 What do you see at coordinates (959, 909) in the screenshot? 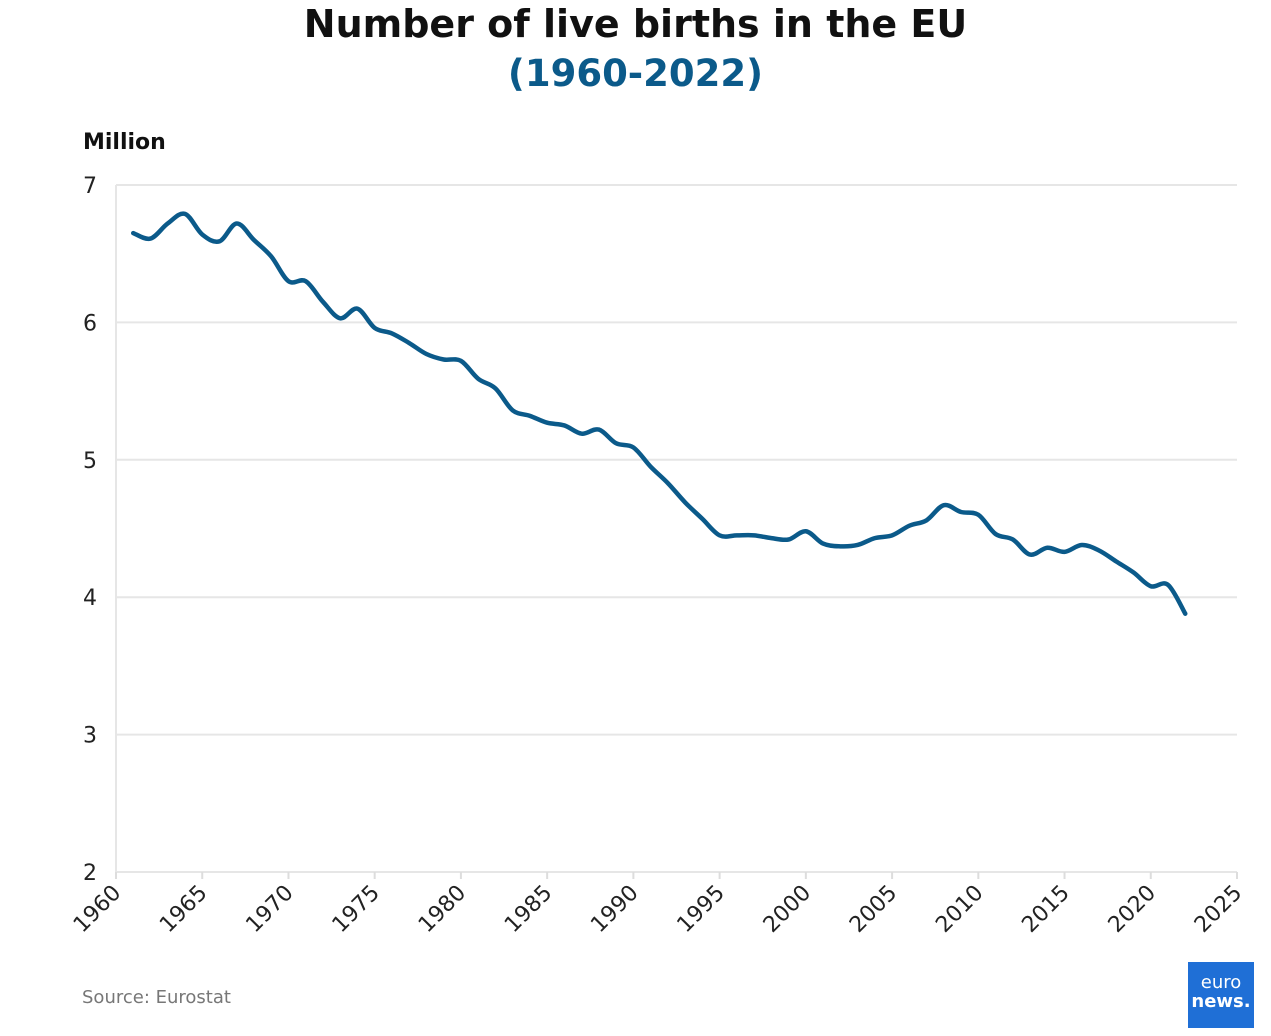
I see `x-tick-label: 2010` at bounding box center [959, 909].